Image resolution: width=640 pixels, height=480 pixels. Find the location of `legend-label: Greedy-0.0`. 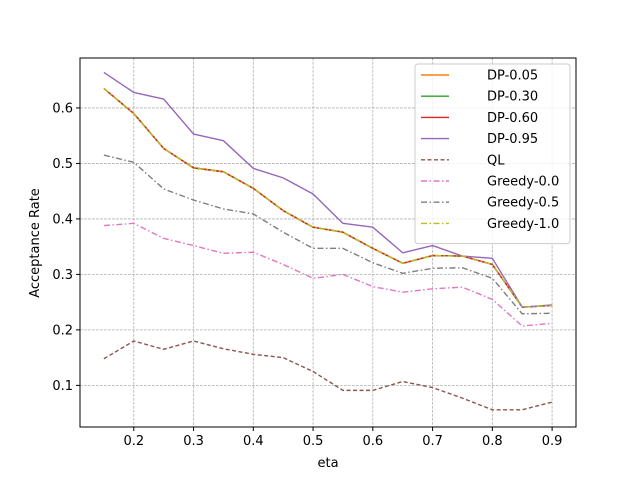

legend-label: Greedy-0.0 is located at coordinates (523, 182).